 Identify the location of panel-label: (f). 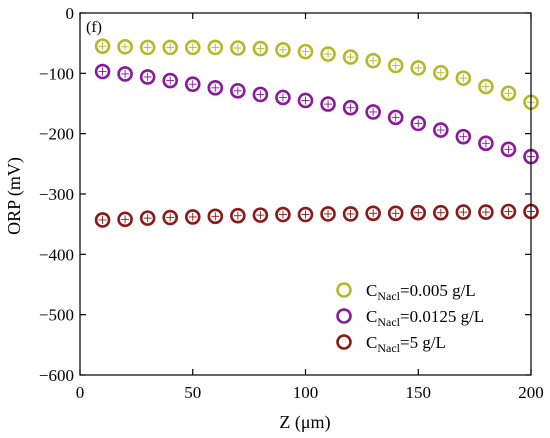
(94, 27).